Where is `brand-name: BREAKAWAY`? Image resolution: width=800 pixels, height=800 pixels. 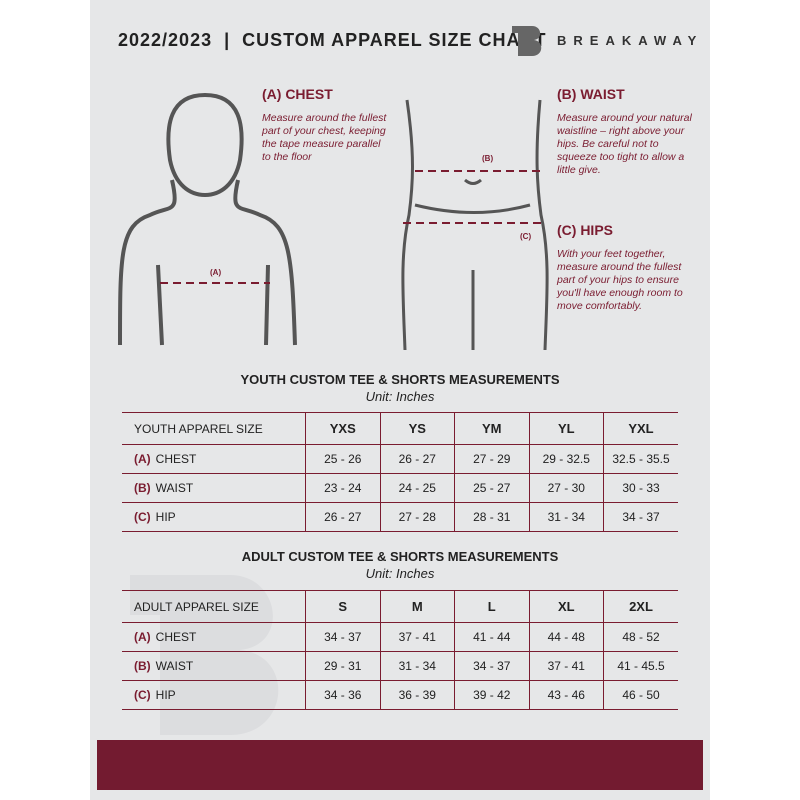
brand-name: BREAKAWAY is located at coordinates (630, 40).